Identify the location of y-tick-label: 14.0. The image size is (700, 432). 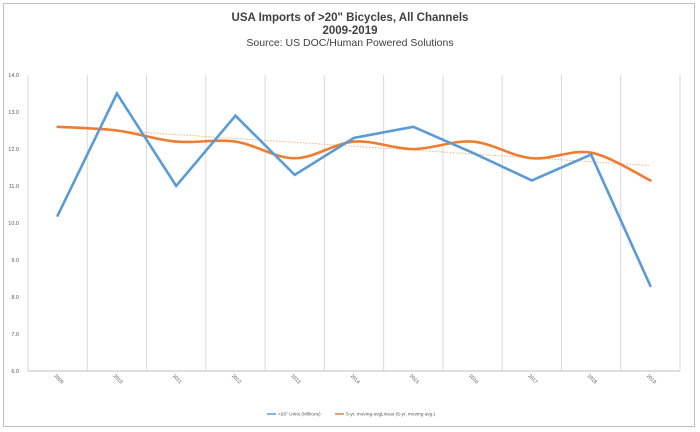
(13, 76).